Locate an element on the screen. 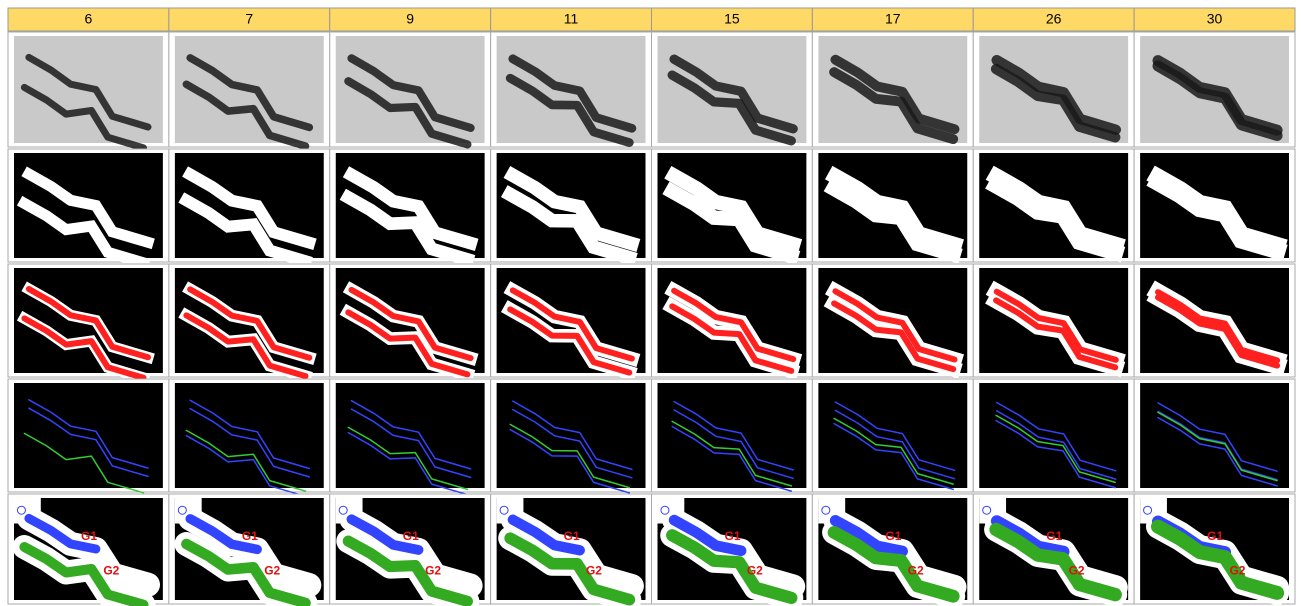  header-label: 7 is located at coordinates (249, 19).